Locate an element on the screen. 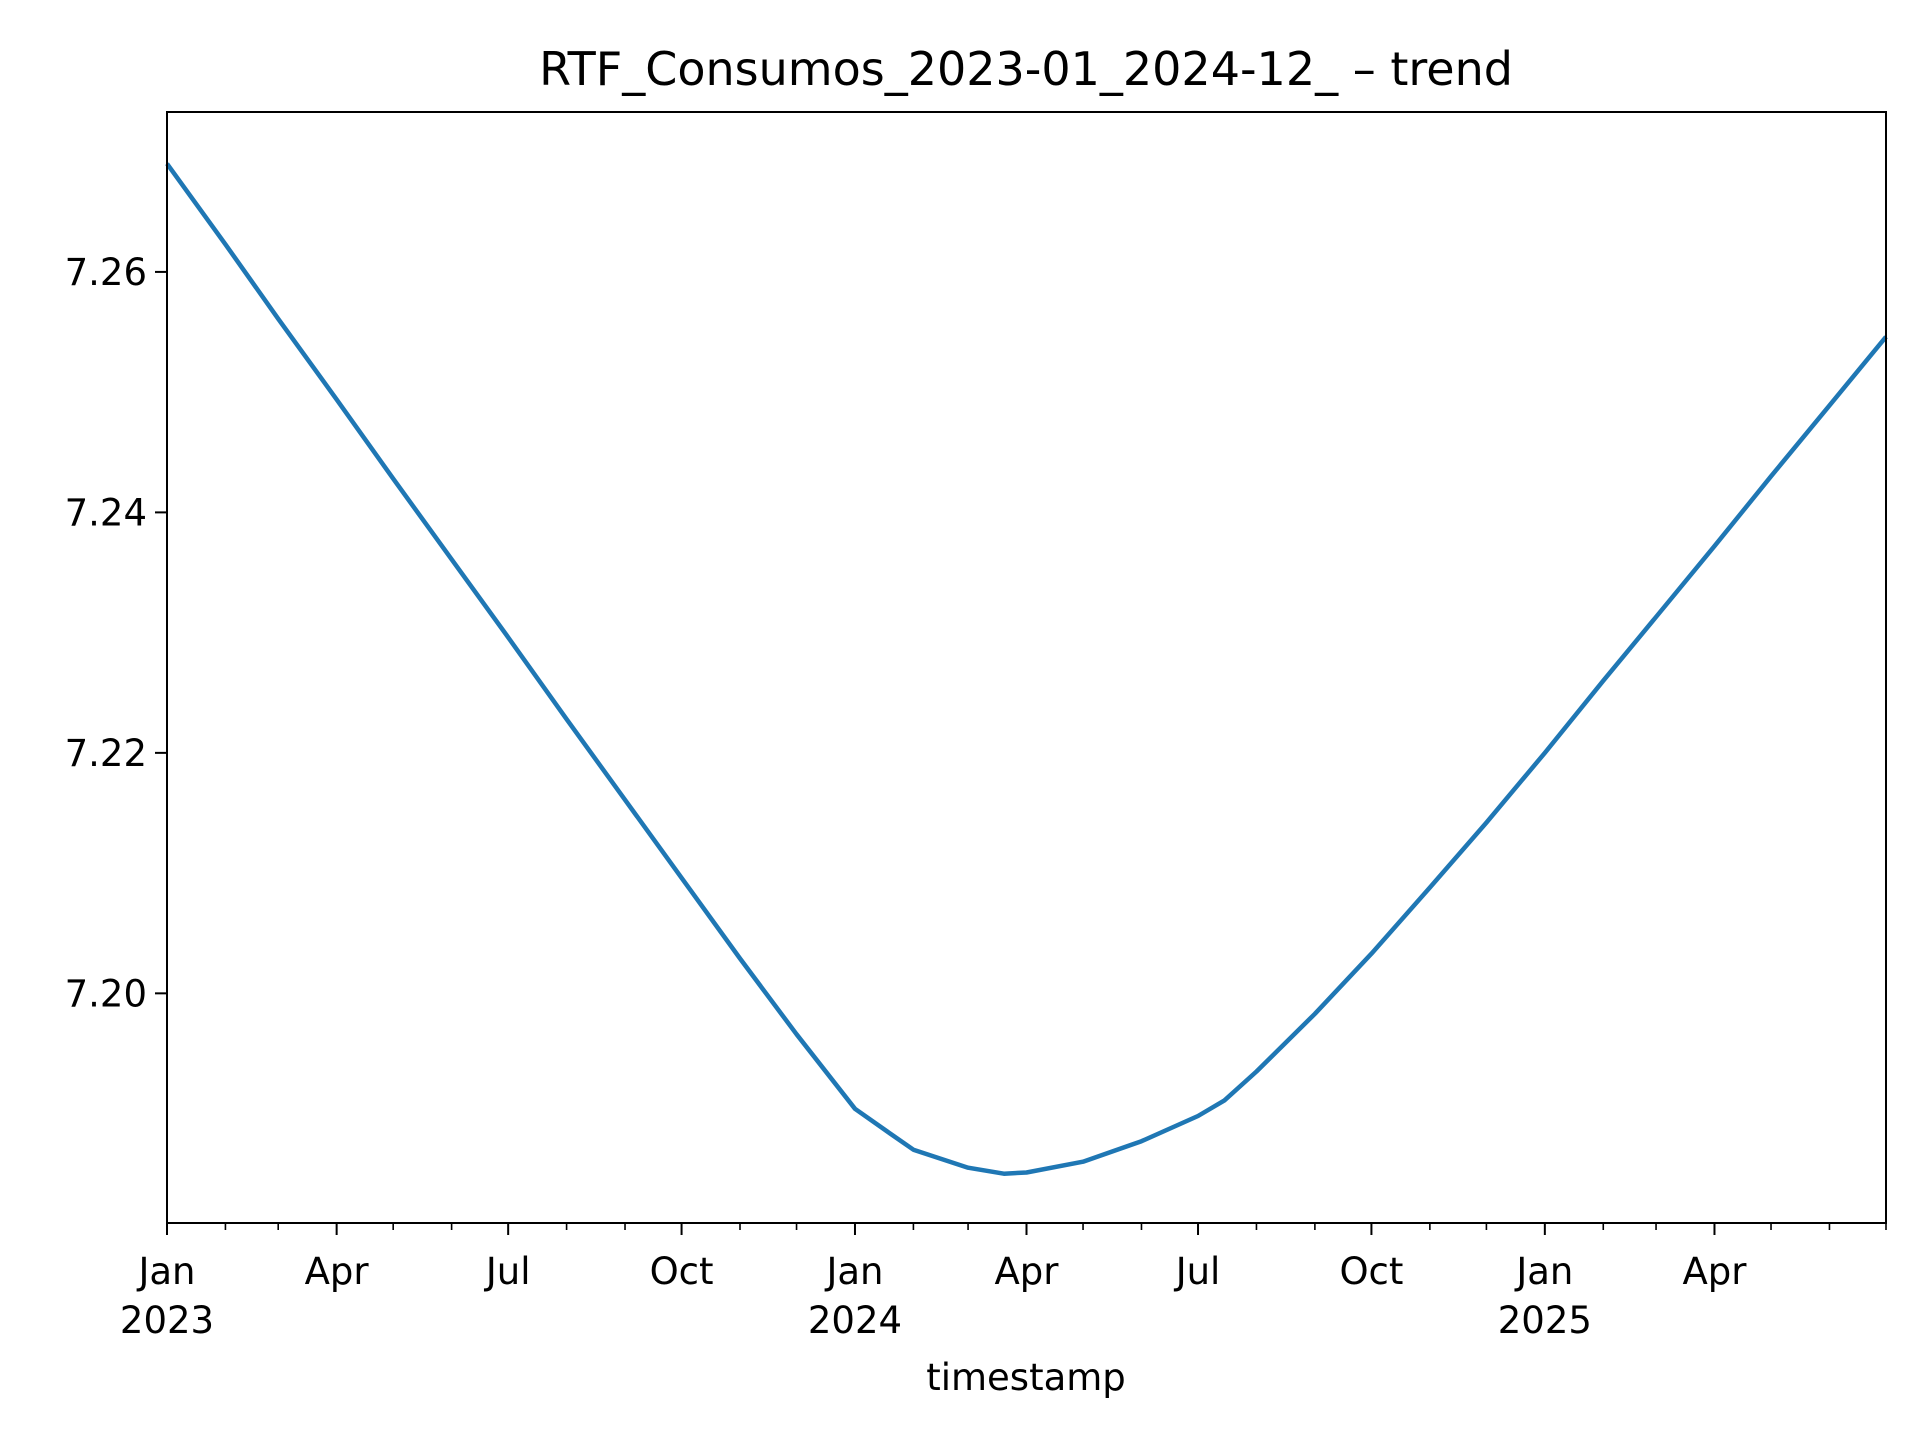 The height and width of the screenshot is (1440, 1920). x-axis-label: timestamp is located at coordinates (1026, 1377).